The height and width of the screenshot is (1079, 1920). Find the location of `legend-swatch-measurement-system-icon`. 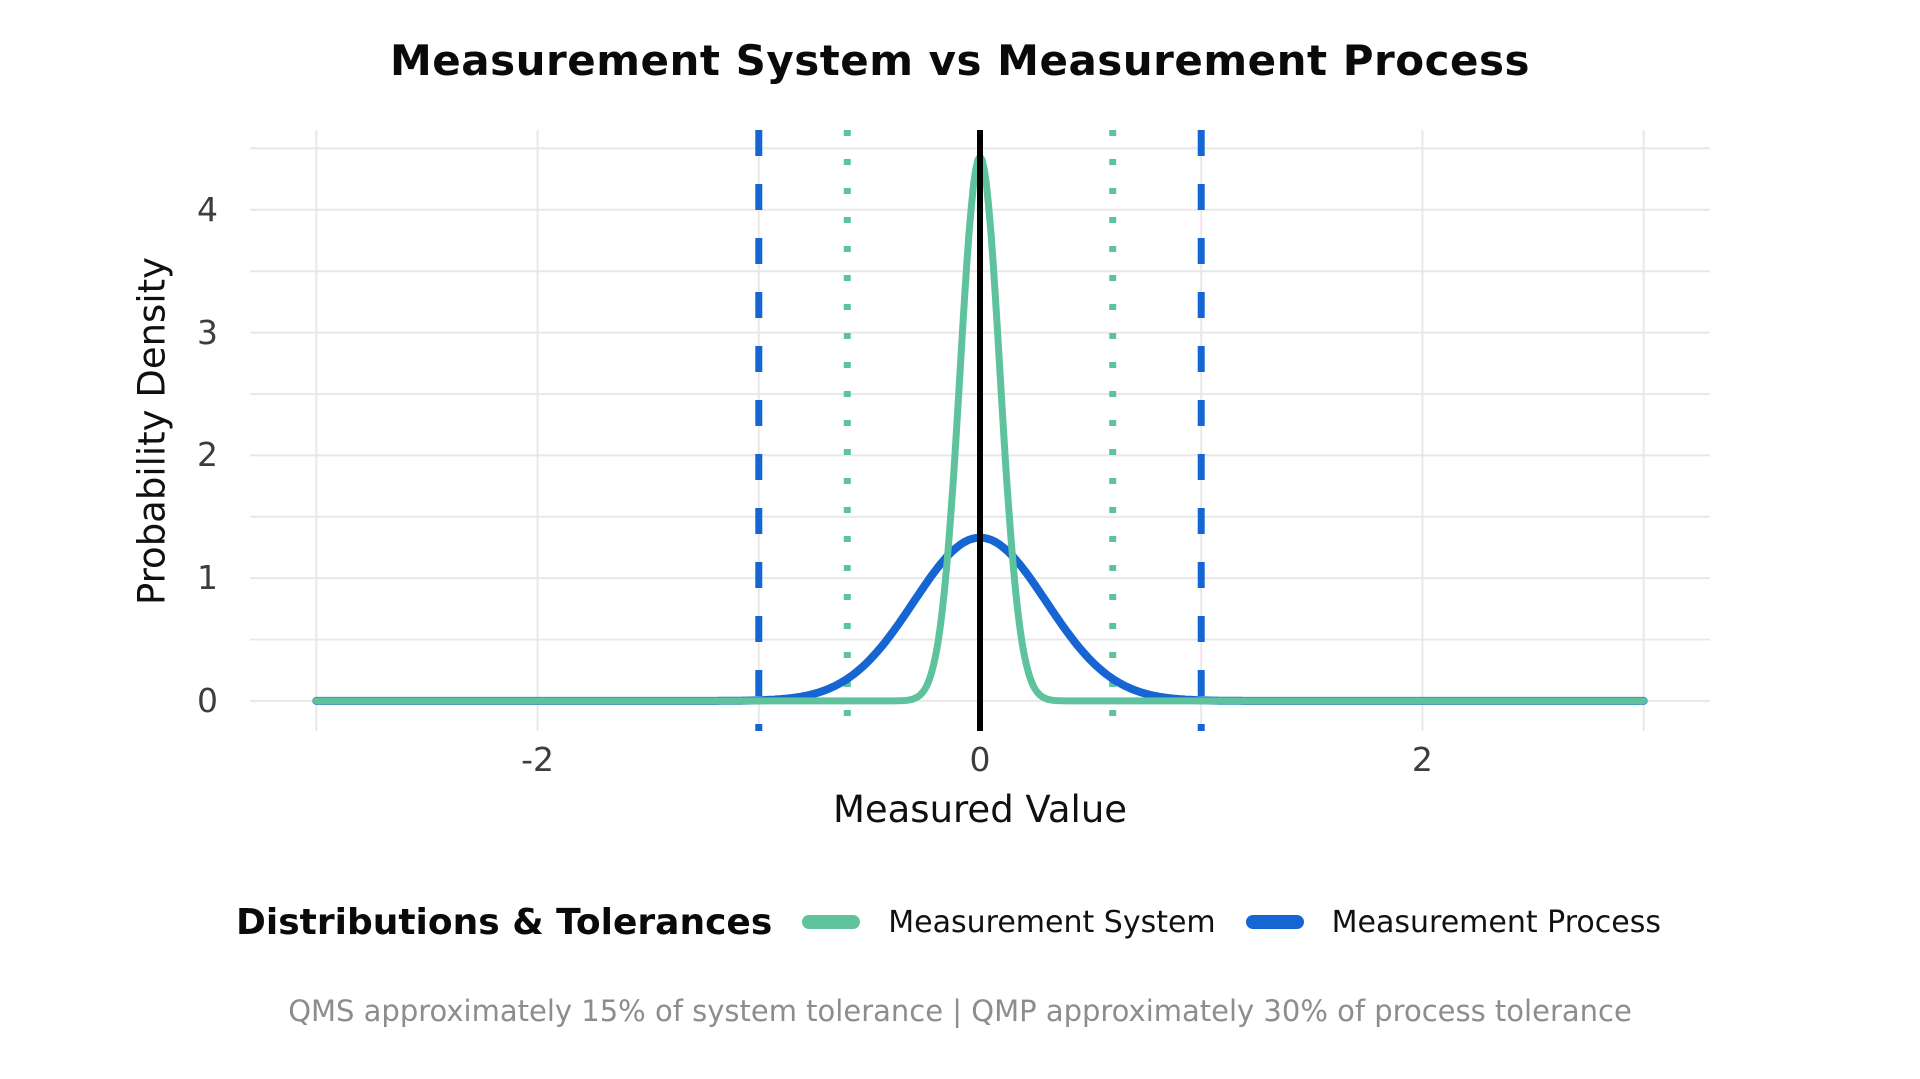

legend-swatch-measurement-system-icon is located at coordinates (831, 922).